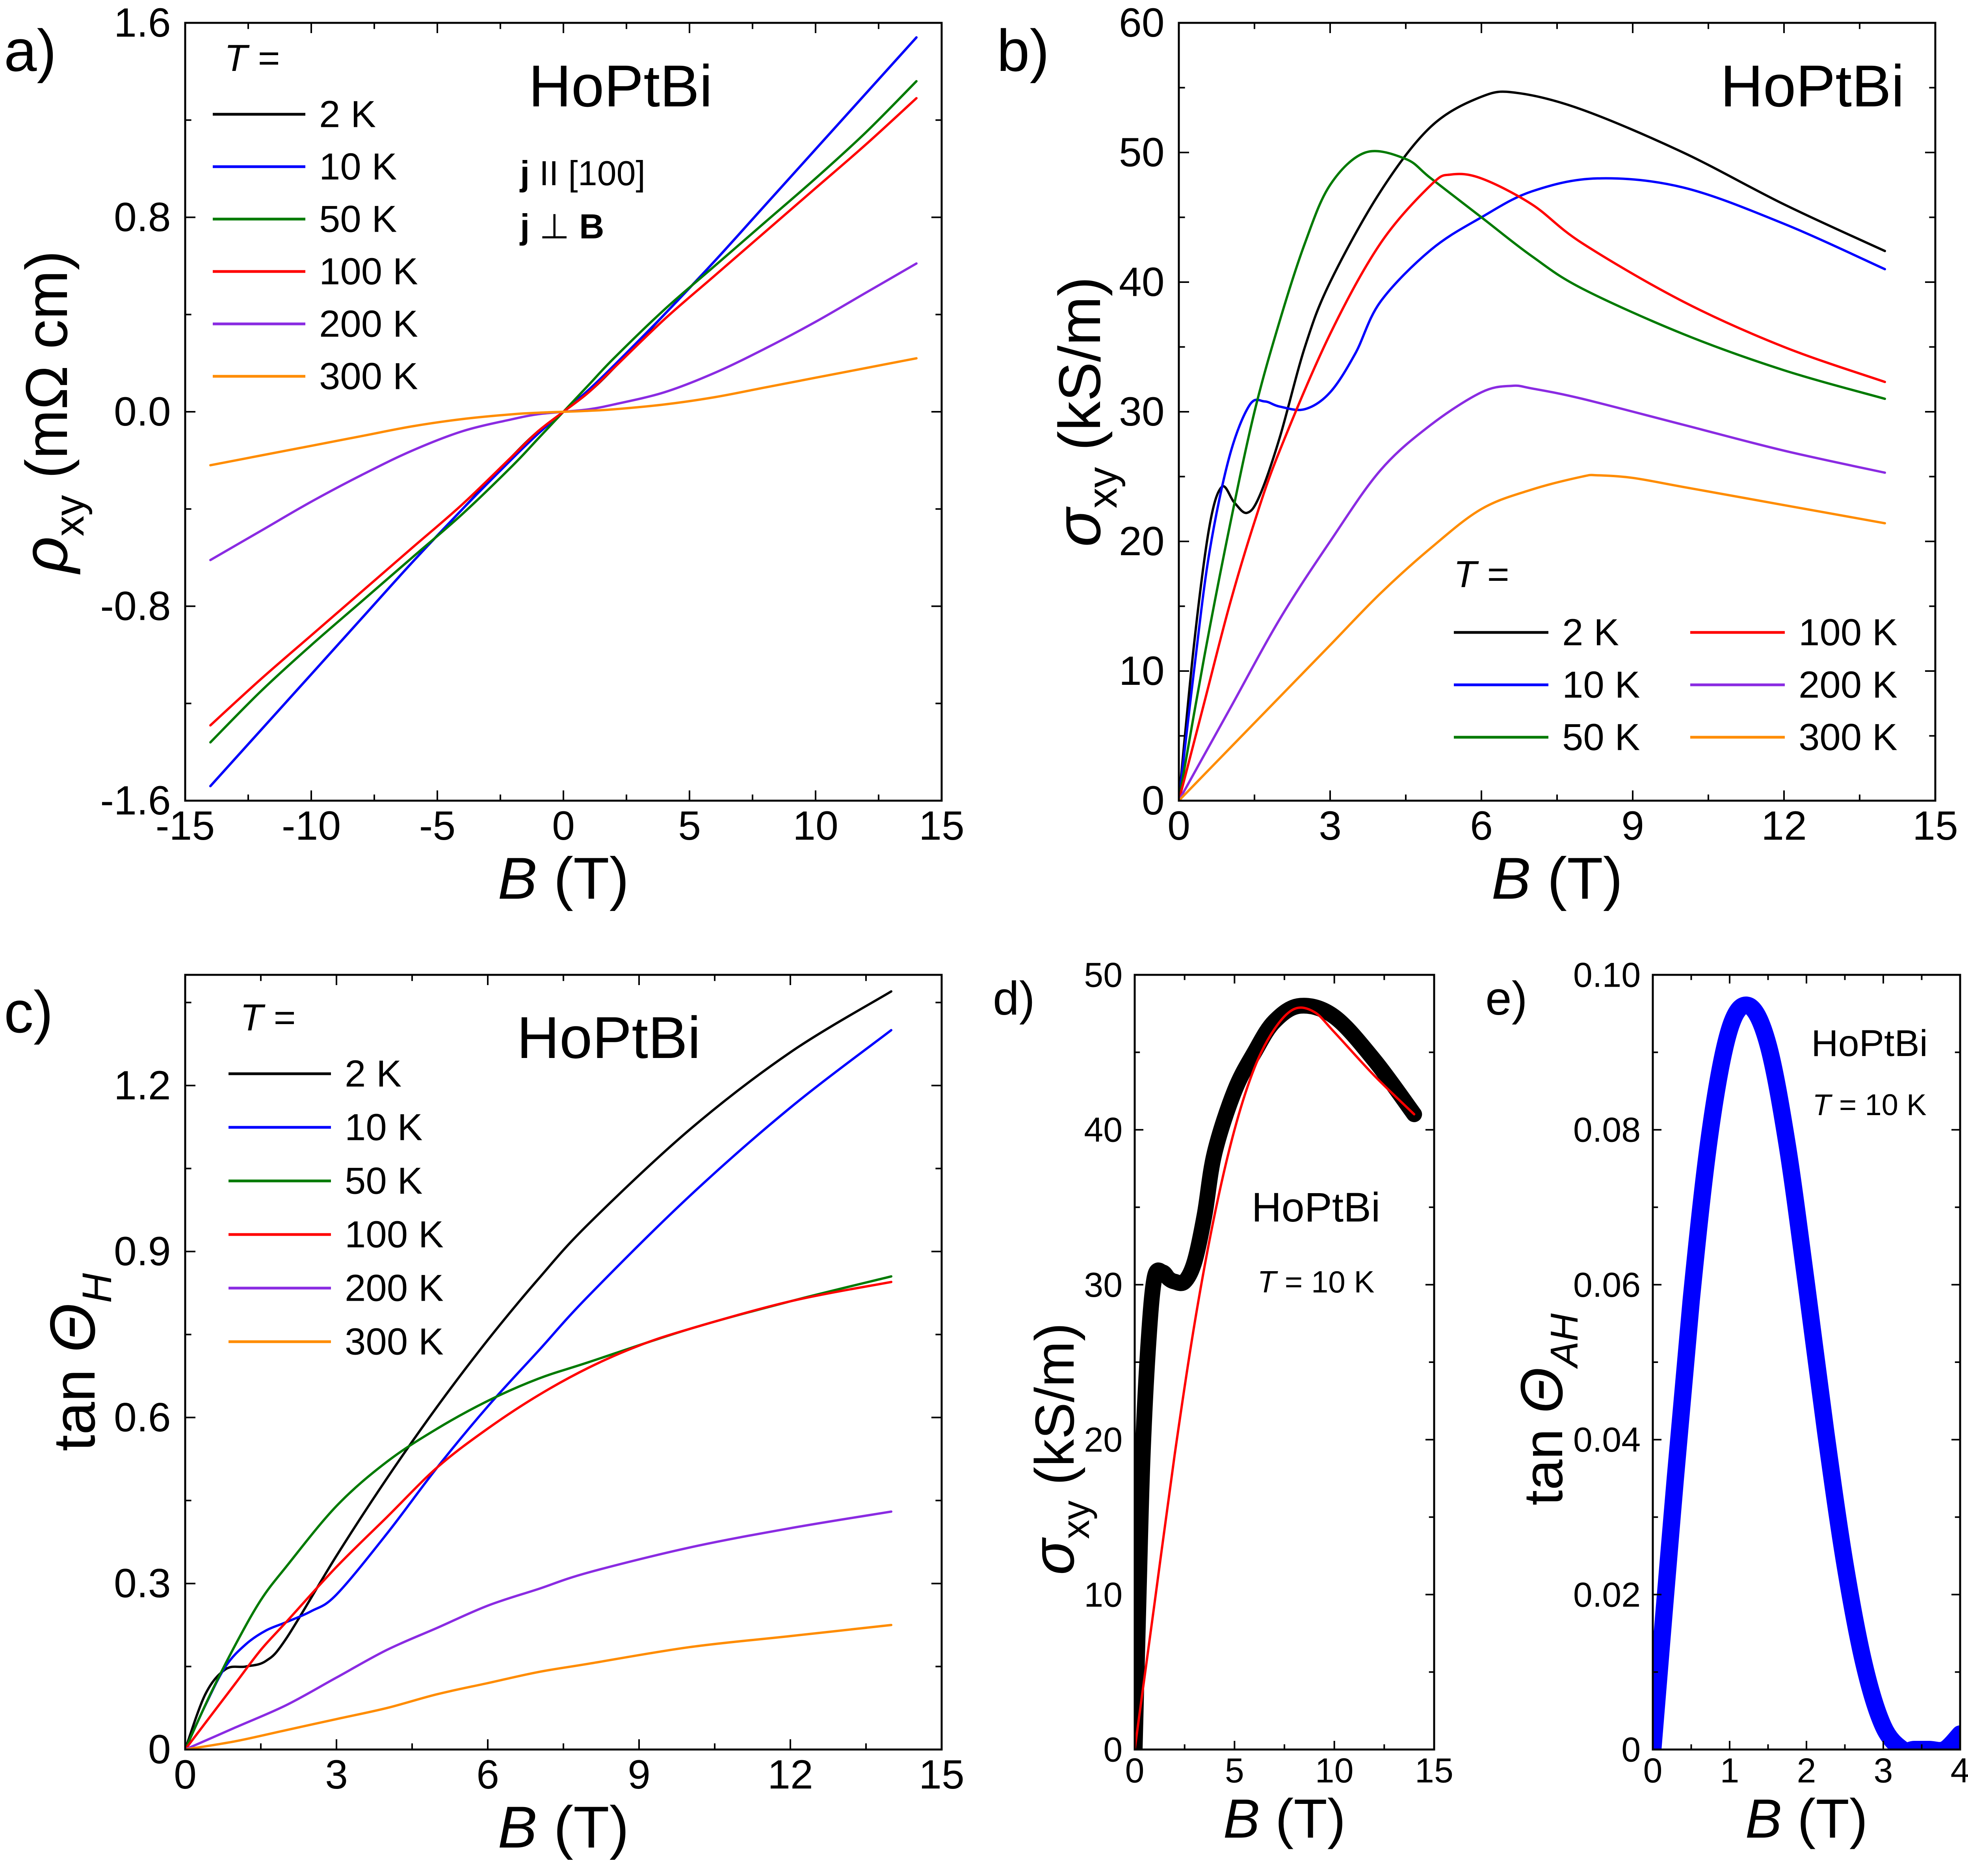 The height and width of the screenshot is (1876, 1968). What do you see at coordinates (142, 1417) in the screenshot?
I see `y-tick-label: 0.6` at bounding box center [142, 1417].